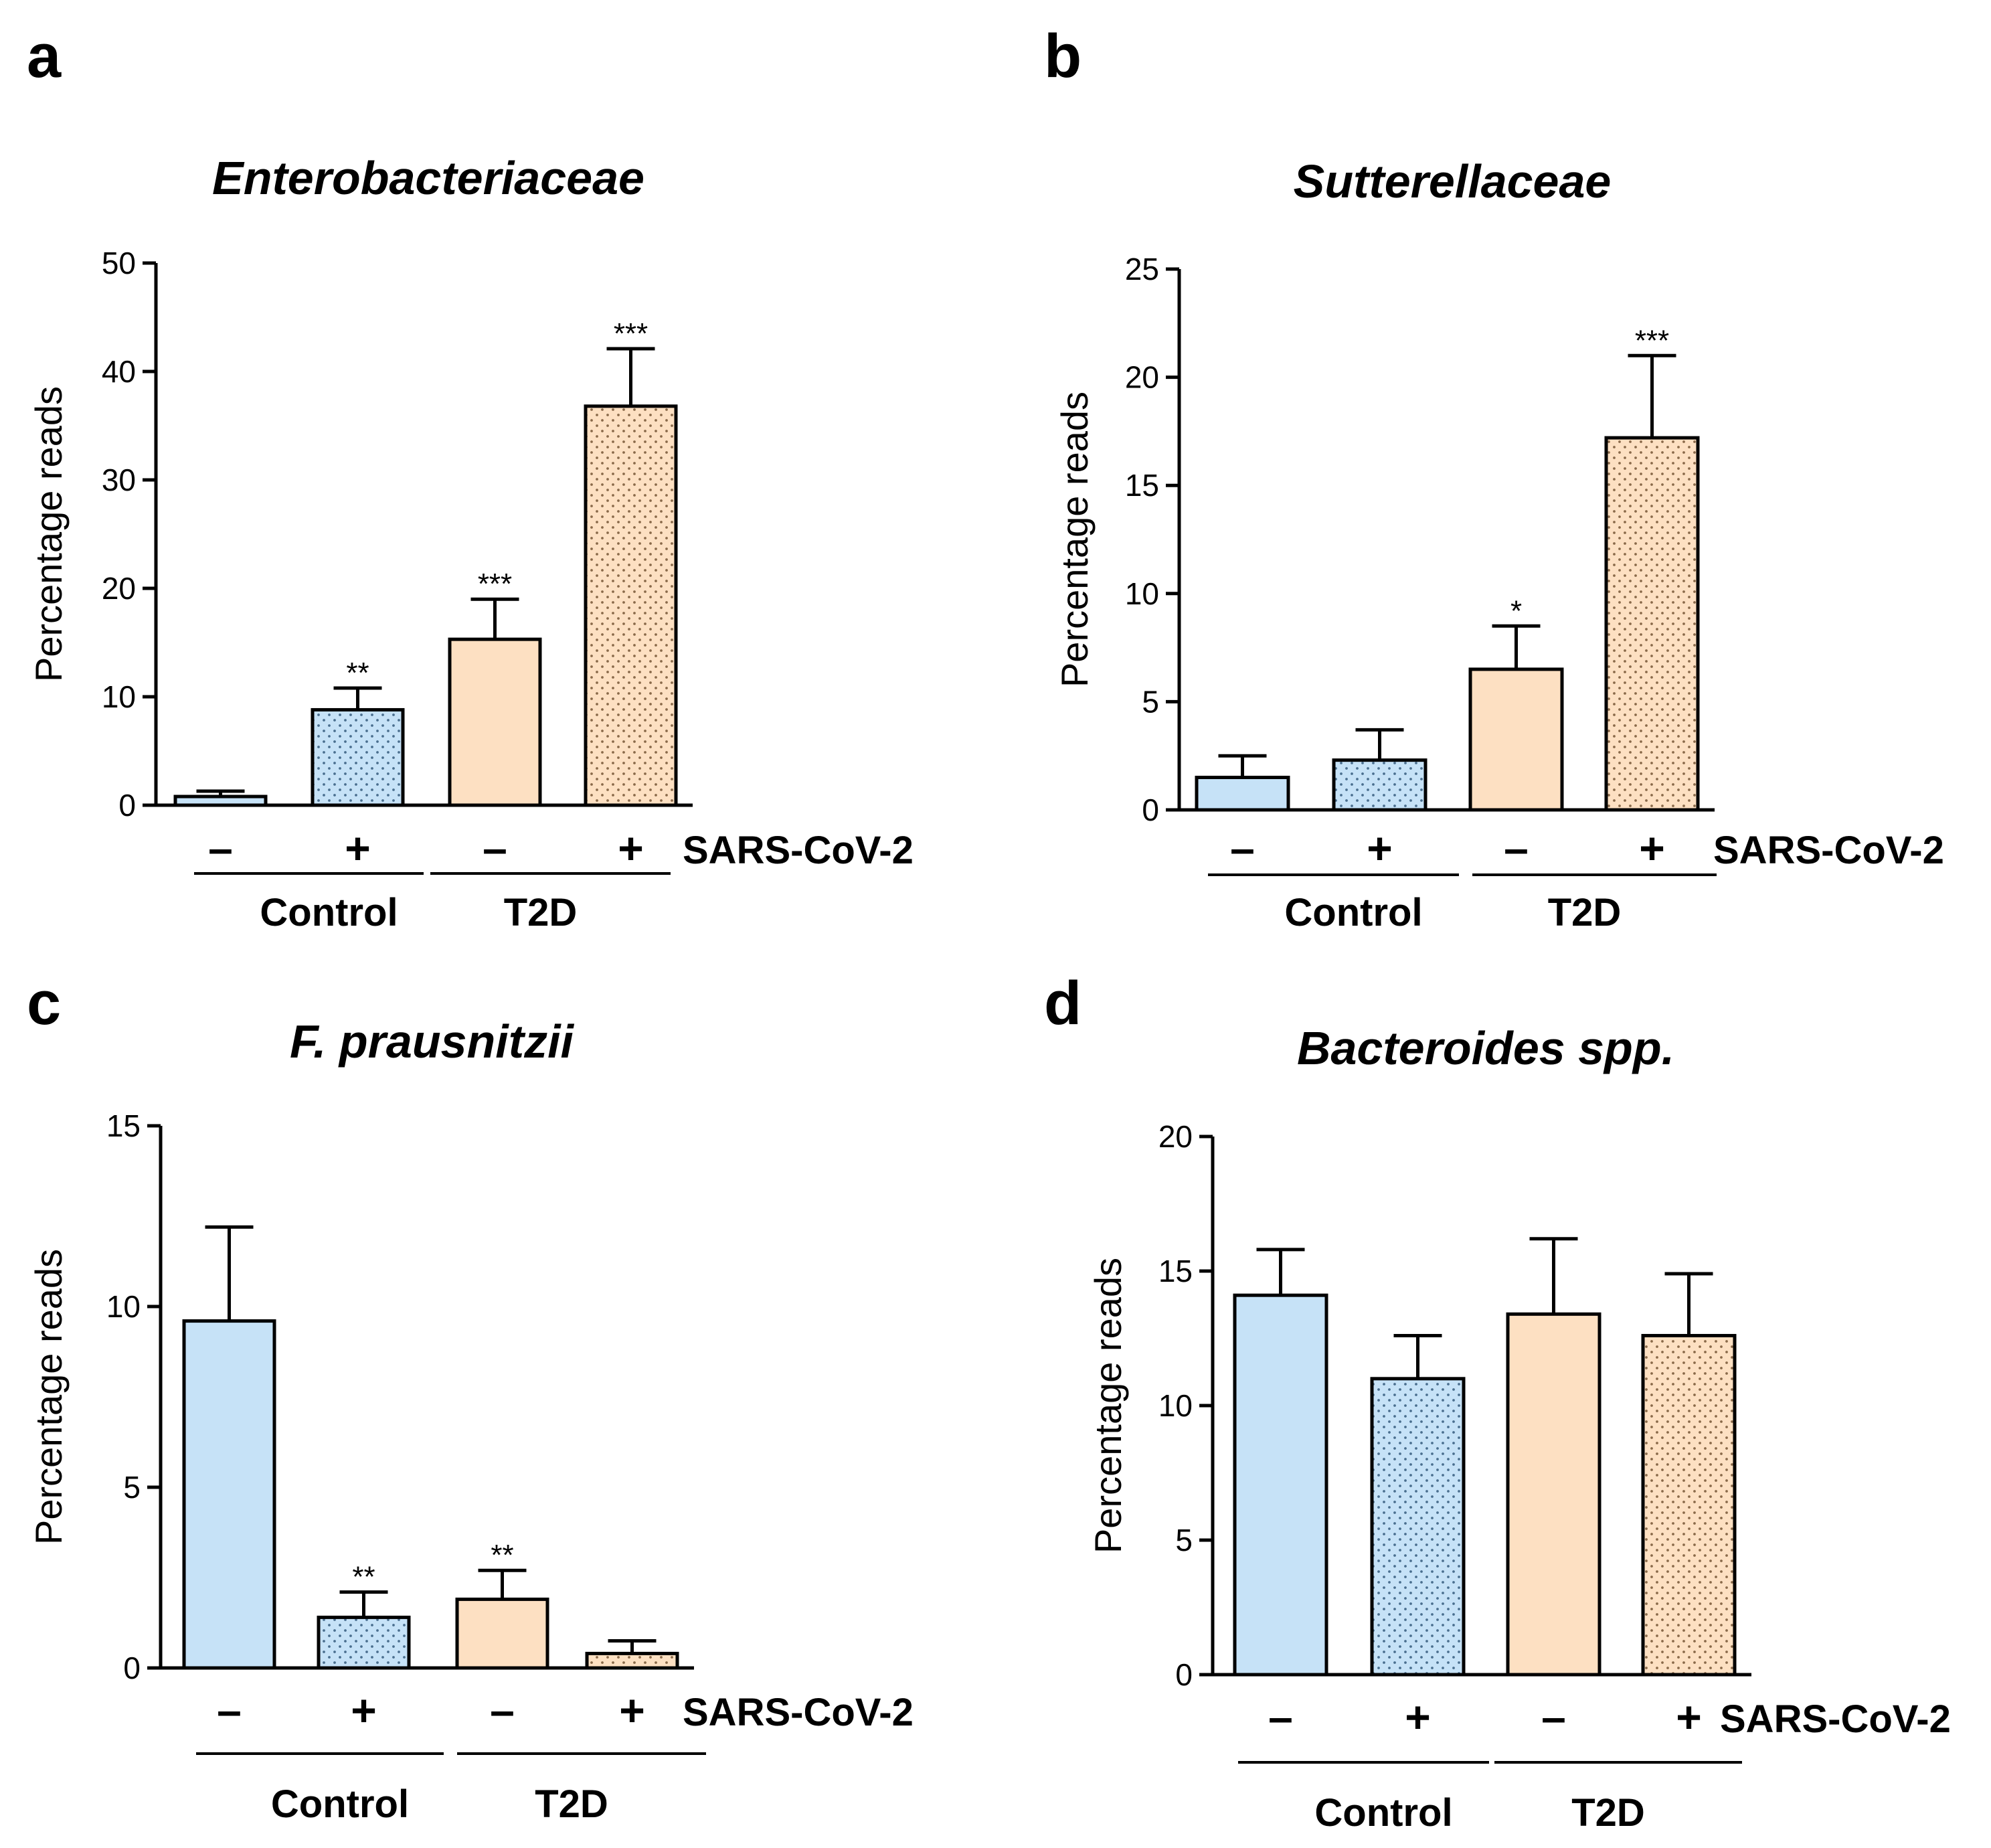 Image resolution: width=1991 pixels, height=1848 pixels. What do you see at coordinates (1516, 610) in the screenshot?
I see `significance-label: *` at bounding box center [1516, 610].